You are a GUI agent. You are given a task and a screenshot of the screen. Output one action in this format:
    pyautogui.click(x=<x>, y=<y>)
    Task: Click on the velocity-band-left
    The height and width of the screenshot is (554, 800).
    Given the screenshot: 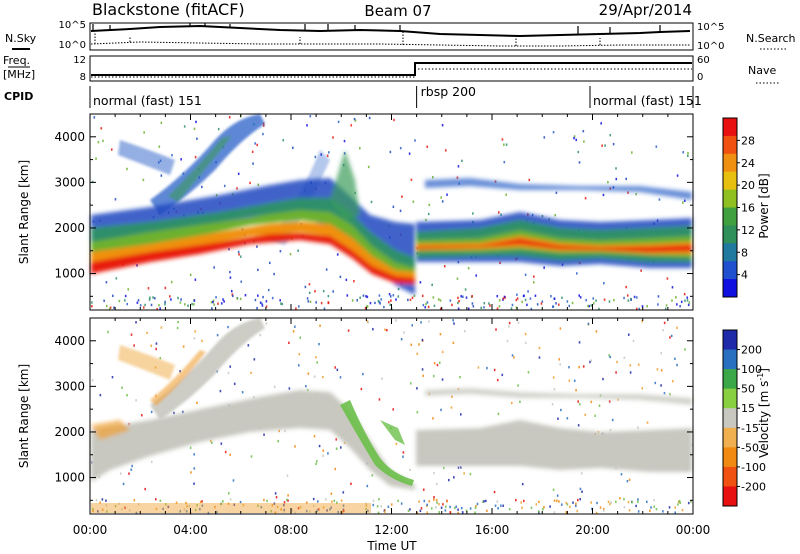 What is the action you would take?
    pyautogui.click(x=253, y=440)
    